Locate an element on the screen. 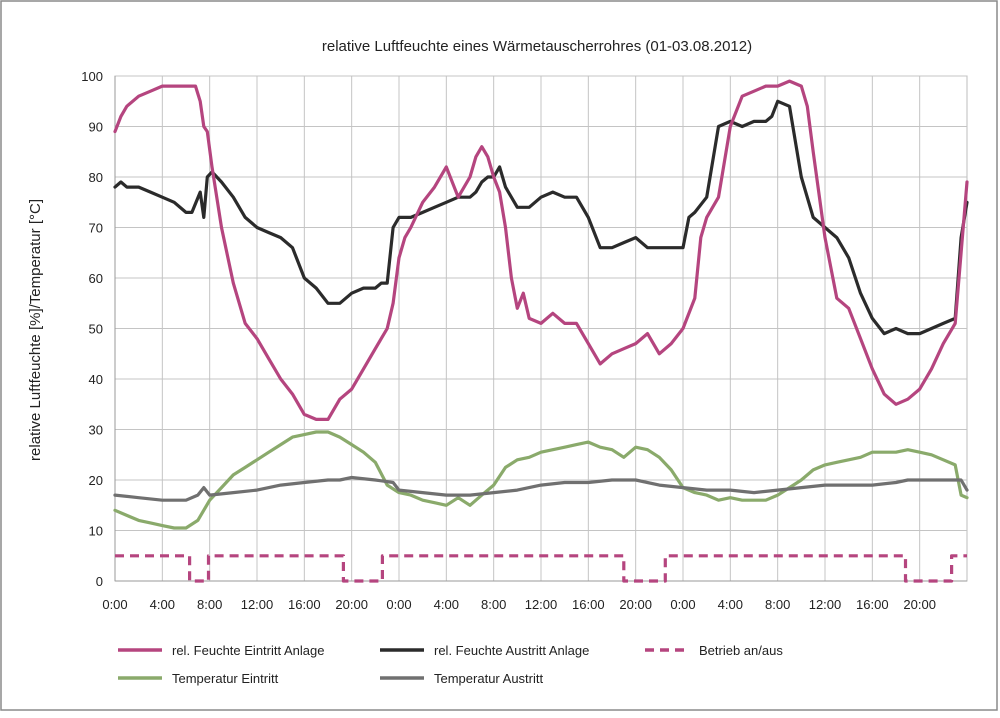 This screenshot has width=1000, height=718. legend-label: Temperatur Austritt is located at coordinates (488, 678).